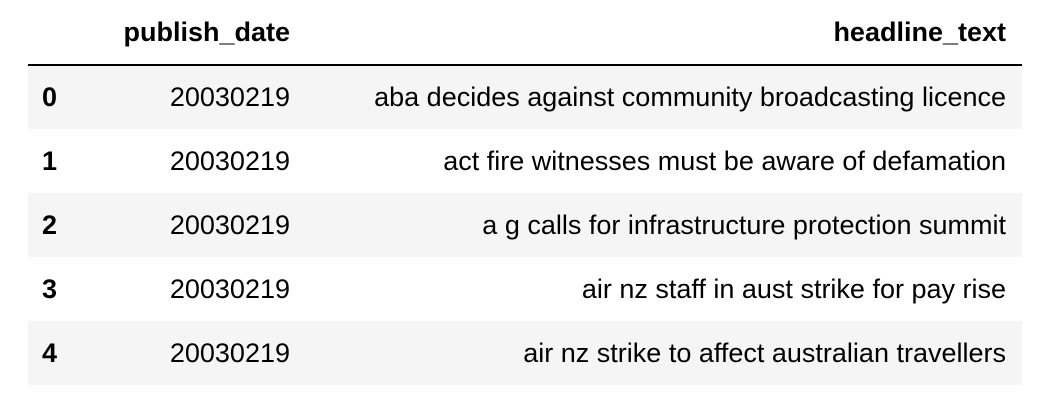 Image resolution: width=1043 pixels, height=400 pixels. Describe the element at coordinates (50, 160) in the screenshot. I see `row-index: 1` at that location.